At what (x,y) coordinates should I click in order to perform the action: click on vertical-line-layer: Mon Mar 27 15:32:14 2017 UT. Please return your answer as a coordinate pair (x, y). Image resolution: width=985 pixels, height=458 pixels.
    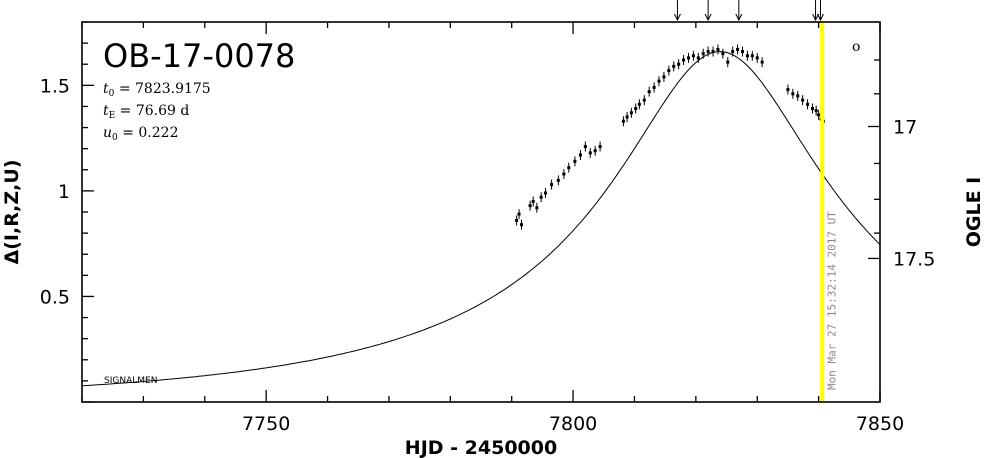
    Looking at the image, I should click on (829, 212).